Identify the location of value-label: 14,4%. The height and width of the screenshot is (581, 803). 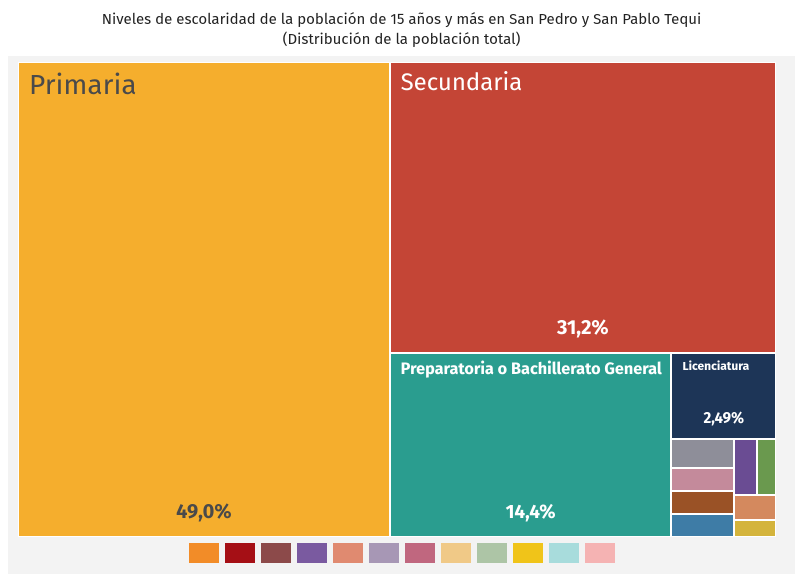
(530, 512).